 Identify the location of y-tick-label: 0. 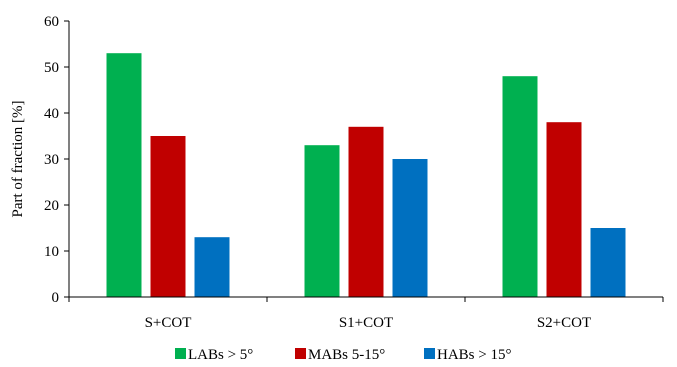
(56, 298).